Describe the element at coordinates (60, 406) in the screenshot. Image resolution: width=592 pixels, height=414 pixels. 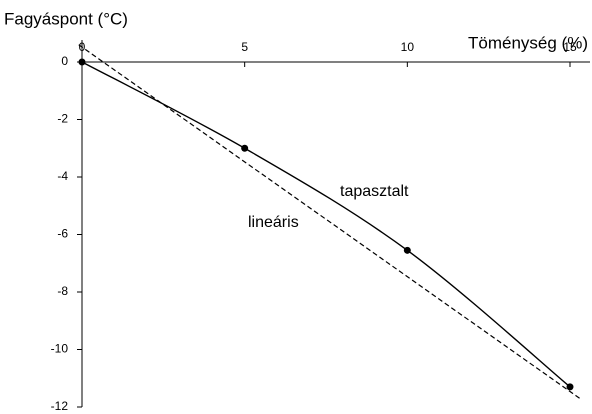
I see `y-tick-label: -12` at that location.